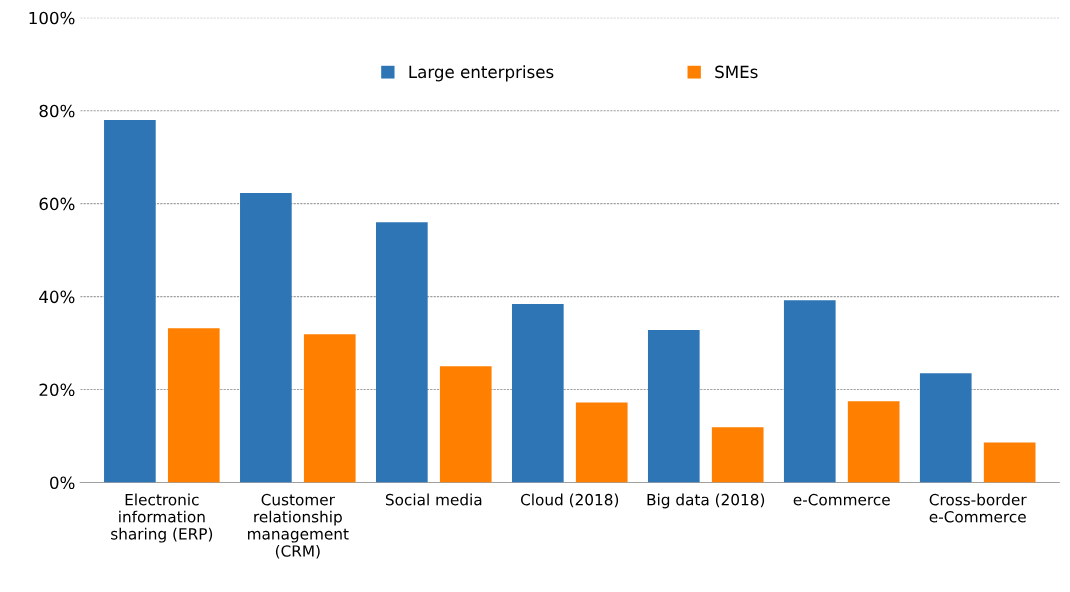 The height and width of the screenshot is (592, 1070). What do you see at coordinates (841, 499) in the screenshot?
I see `x-tick-label: e-Commerce` at bounding box center [841, 499].